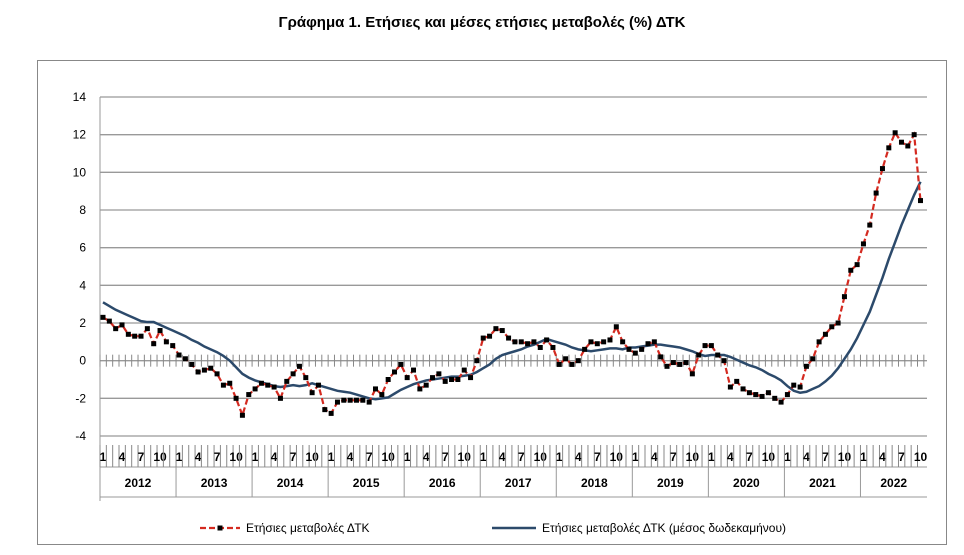 The image size is (964, 555). What do you see at coordinates (220, 528) in the screenshot?
I see `legend-marker-annual` at bounding box center [220, 528].